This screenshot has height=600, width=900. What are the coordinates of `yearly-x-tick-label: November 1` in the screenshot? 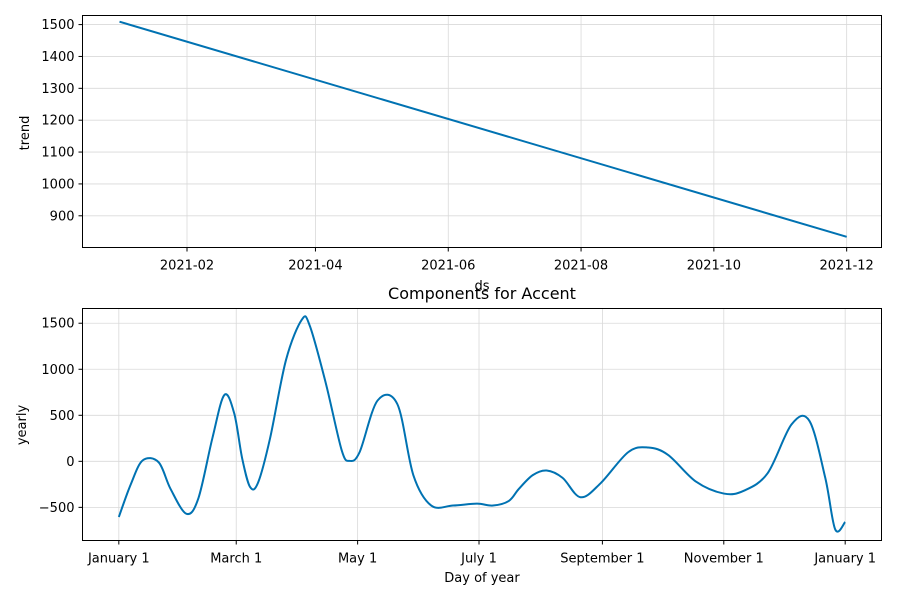 It's located at (724, 559).